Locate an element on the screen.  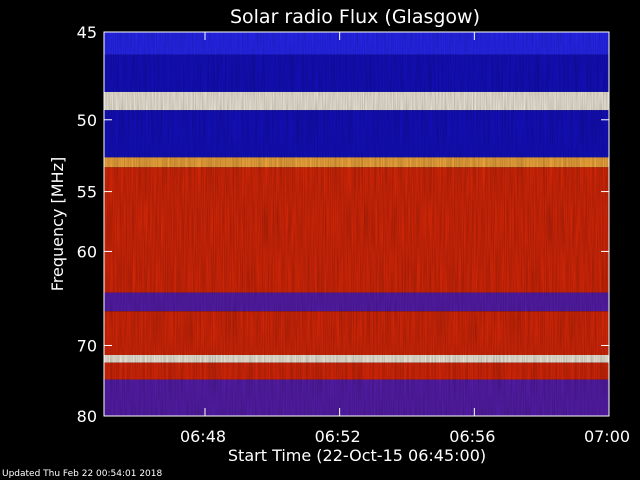
x-tick-label: 06:48 is located at coordinates (203, 436).